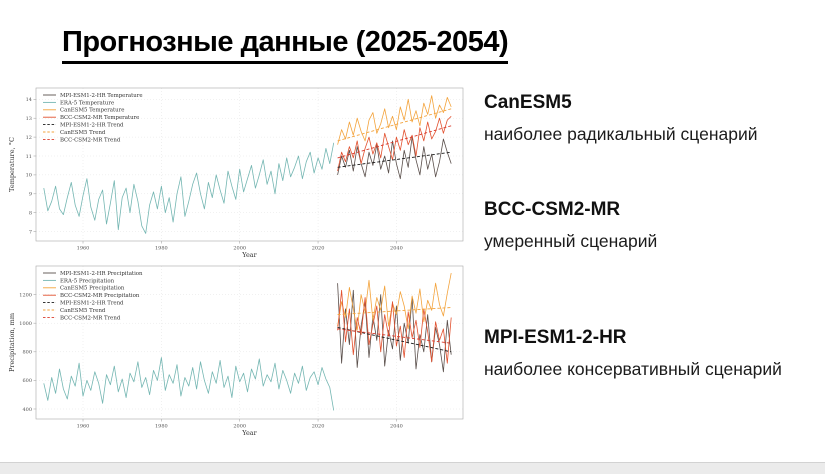 Image resolution: width=825 pixels, height=474 pixels. Describe the element at coordinates (29, 138) in the screenshot. I see `svg-text: 12` at that location.